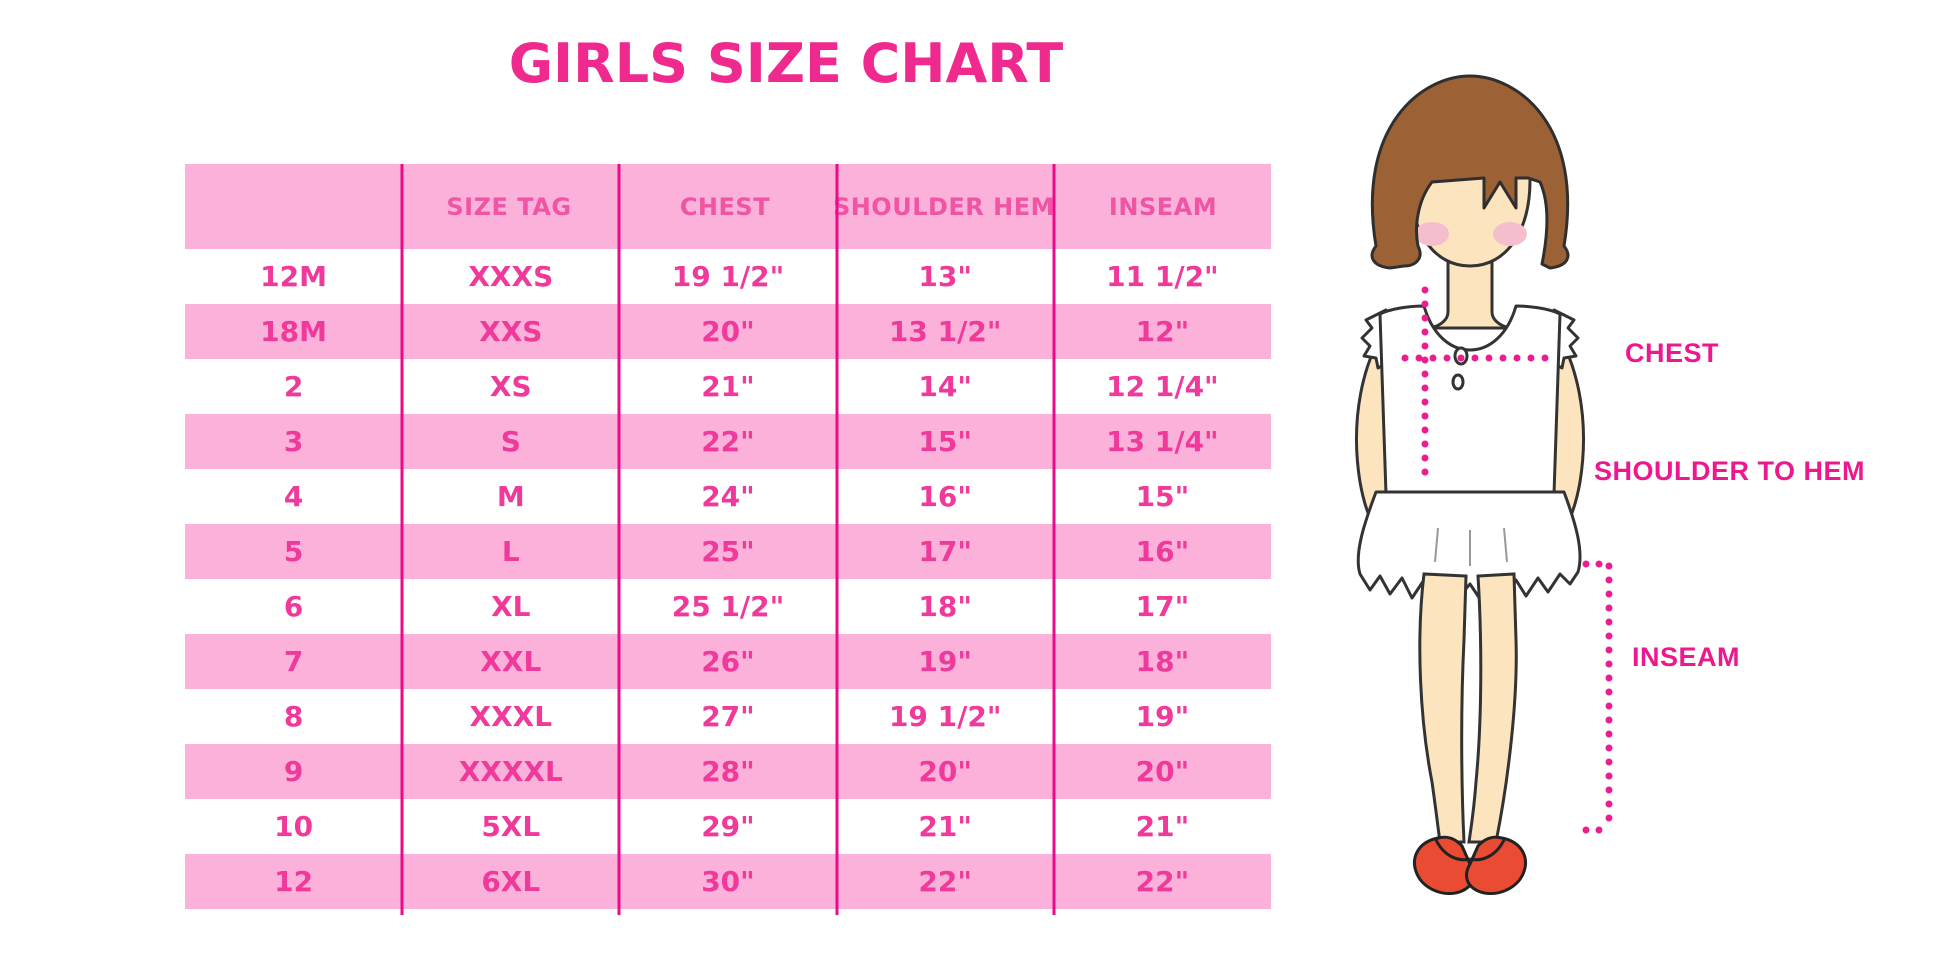  I want to click on table-cell-inseam: 21", so click(1162, 826).